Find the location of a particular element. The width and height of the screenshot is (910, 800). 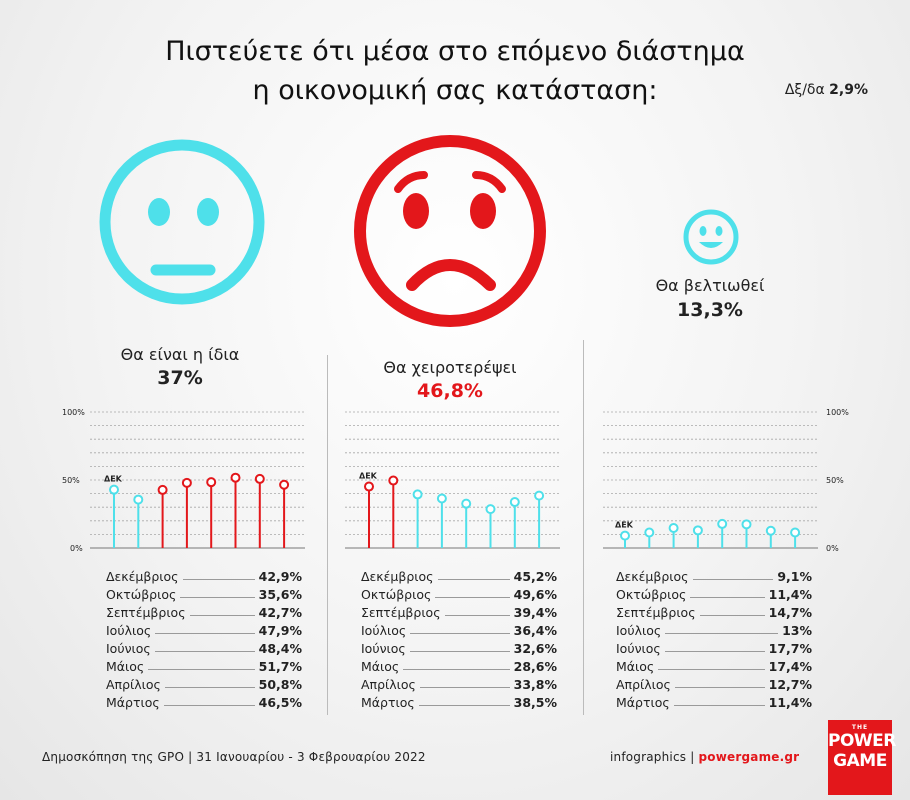

powergame-logo: THE POWER GAME is located at coordinates (862, 757).